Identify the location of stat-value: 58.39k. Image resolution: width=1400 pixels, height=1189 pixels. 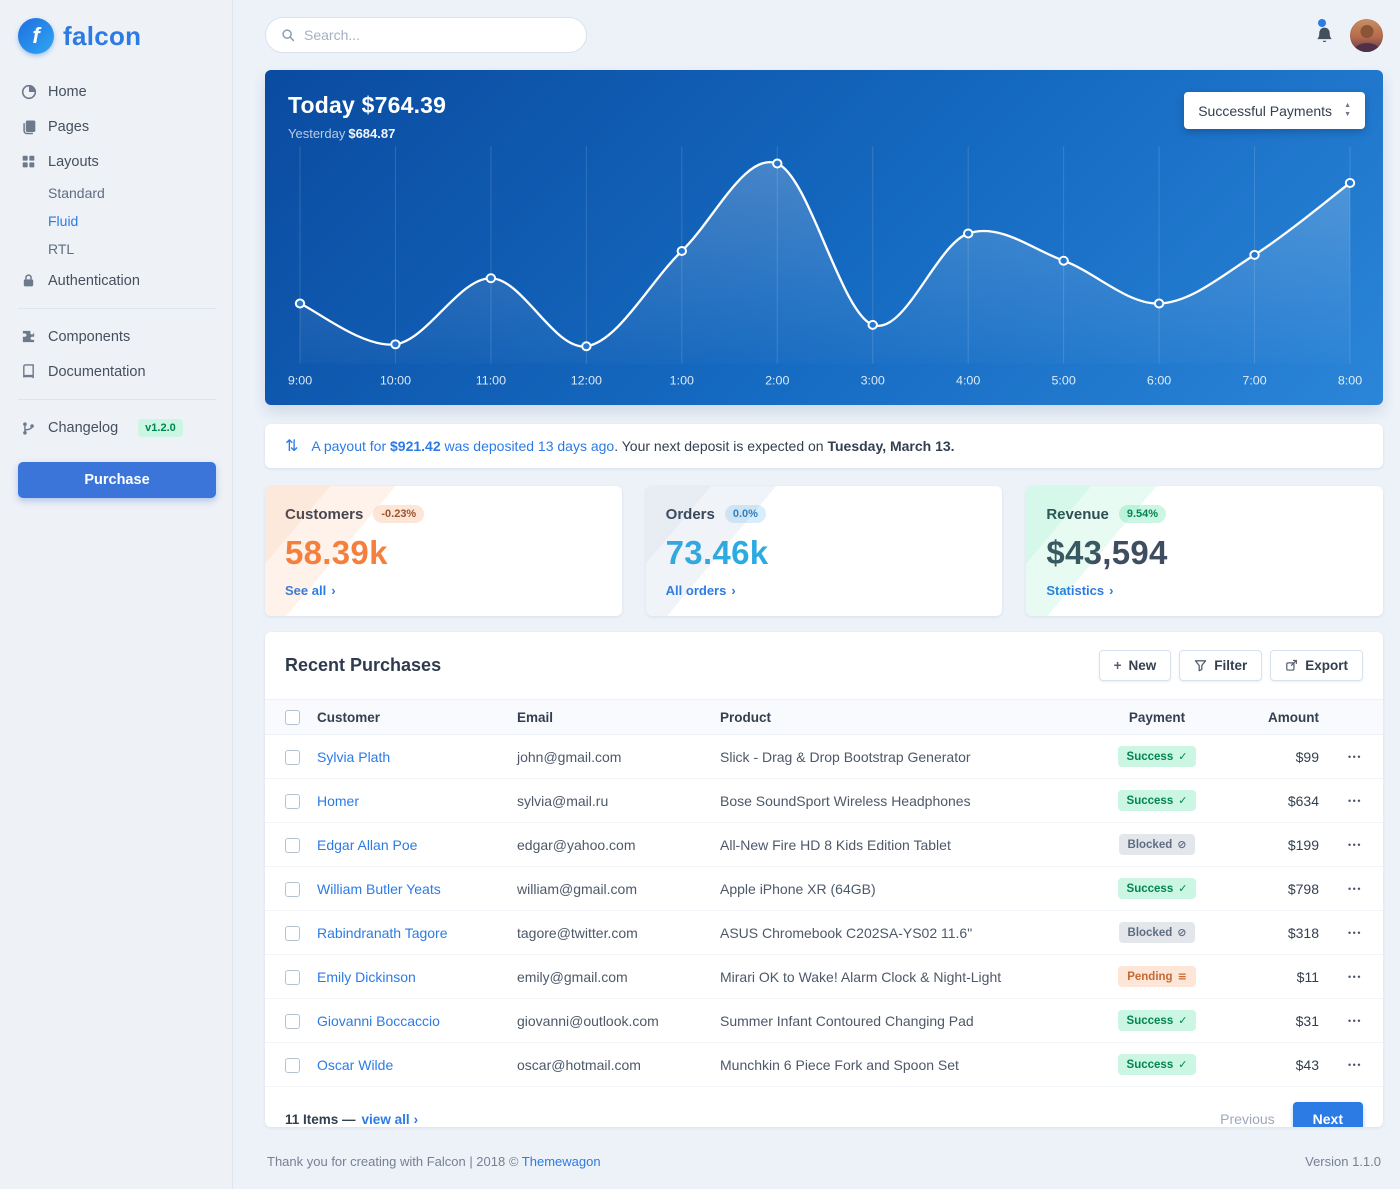
(336, 553).